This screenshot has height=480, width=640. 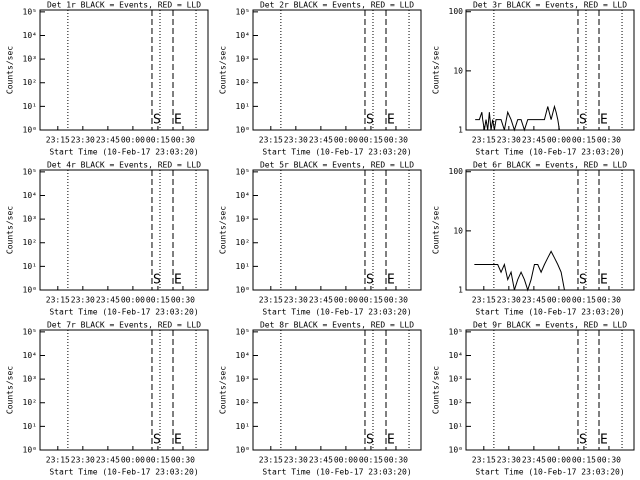 What do you see at coordinates (517, 118) in the screenshot?
I see `events-line` at bounding box center [517, 118].